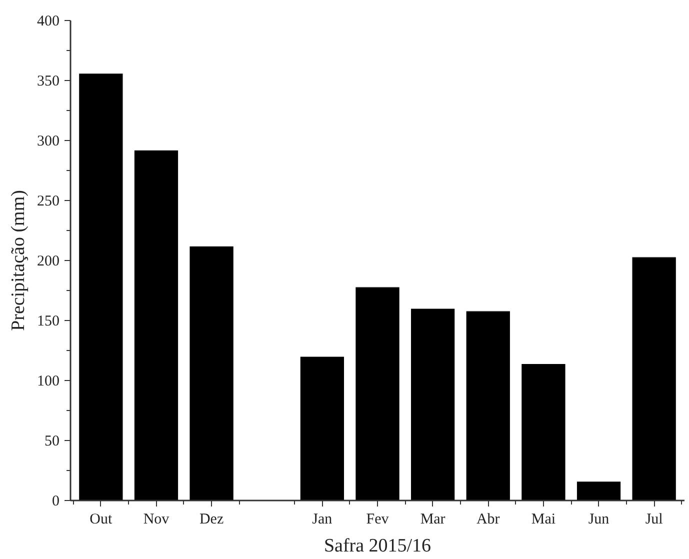 The height and width of the screenshot is (559, 689). I want to click on x-tick-label: Jul, so click(654, 520).